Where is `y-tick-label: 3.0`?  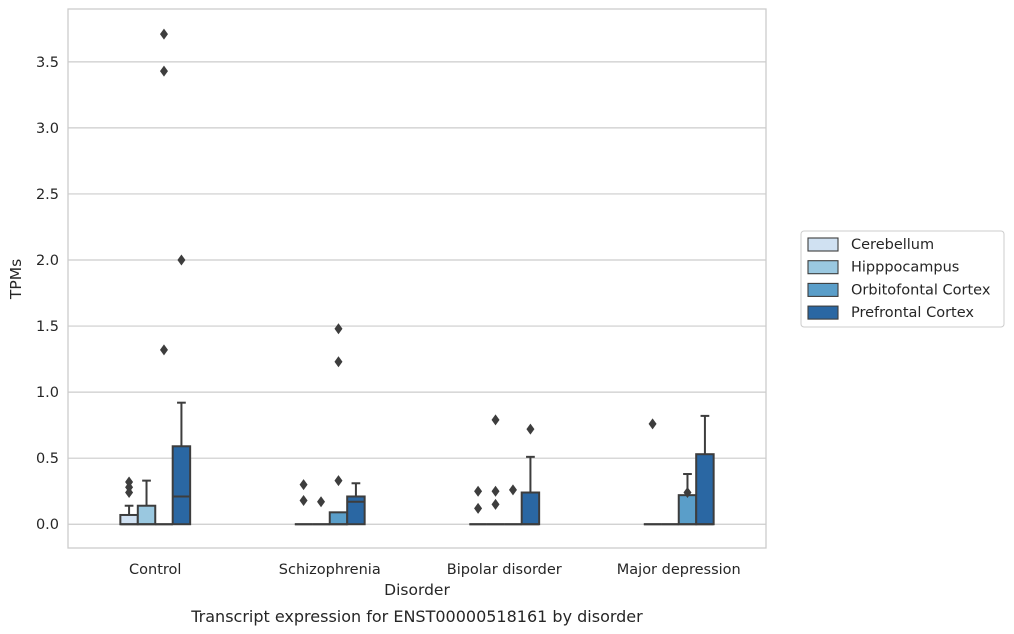
y-tick-label: 3.0 is located at coordinates (47, 129).